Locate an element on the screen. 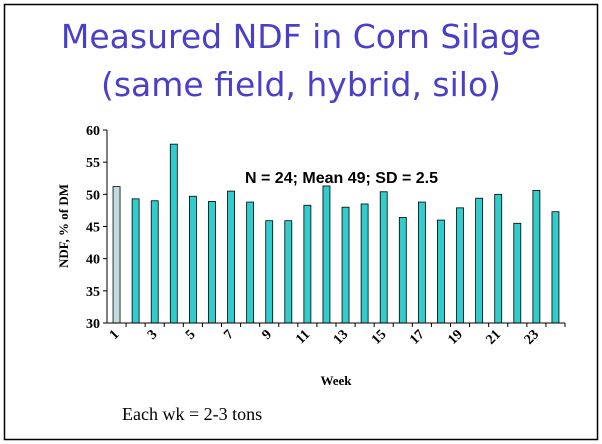 This screenshot has width=602, height=444. annotation: N = 24; Mean 49; SD = 2.5 is located at coordinates (341, 178).